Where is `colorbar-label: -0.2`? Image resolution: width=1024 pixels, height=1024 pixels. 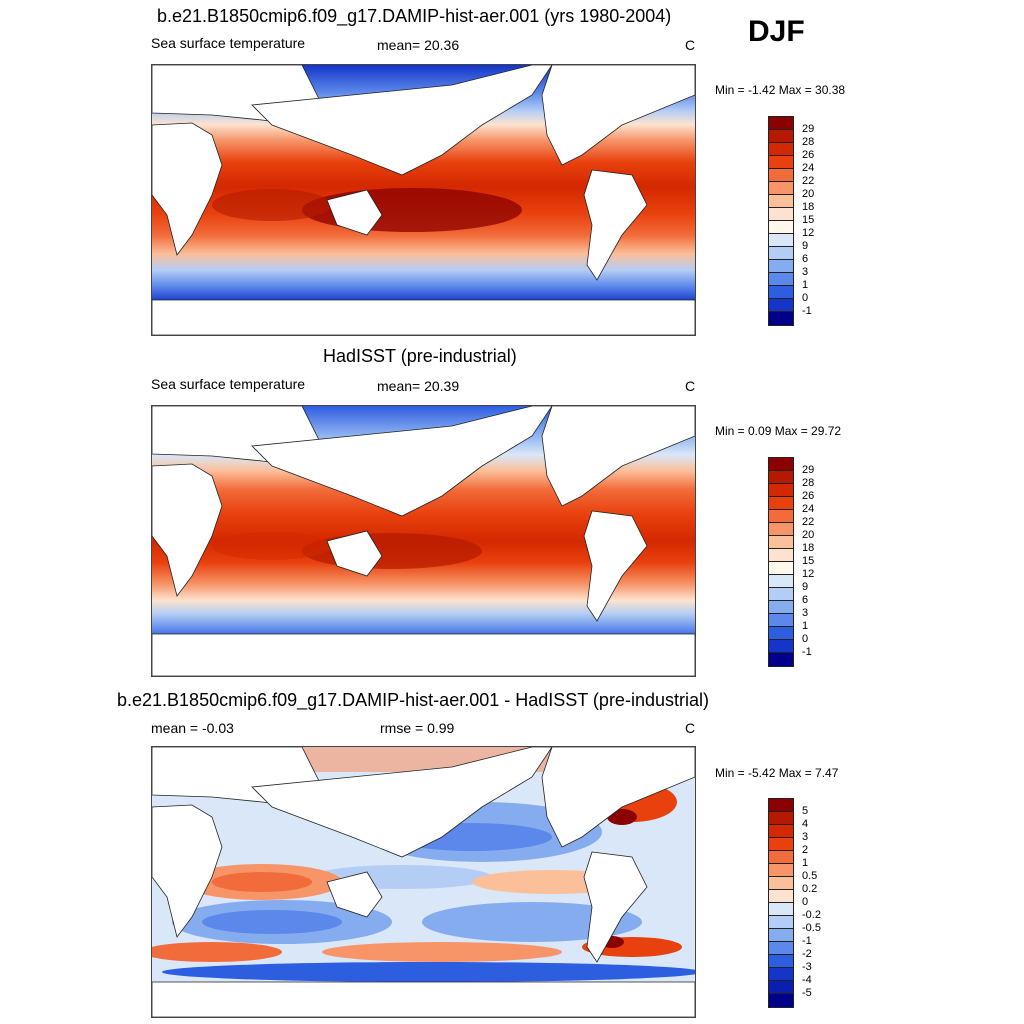
colorbar-label: -0.2 is located at coordinates (811, 915).